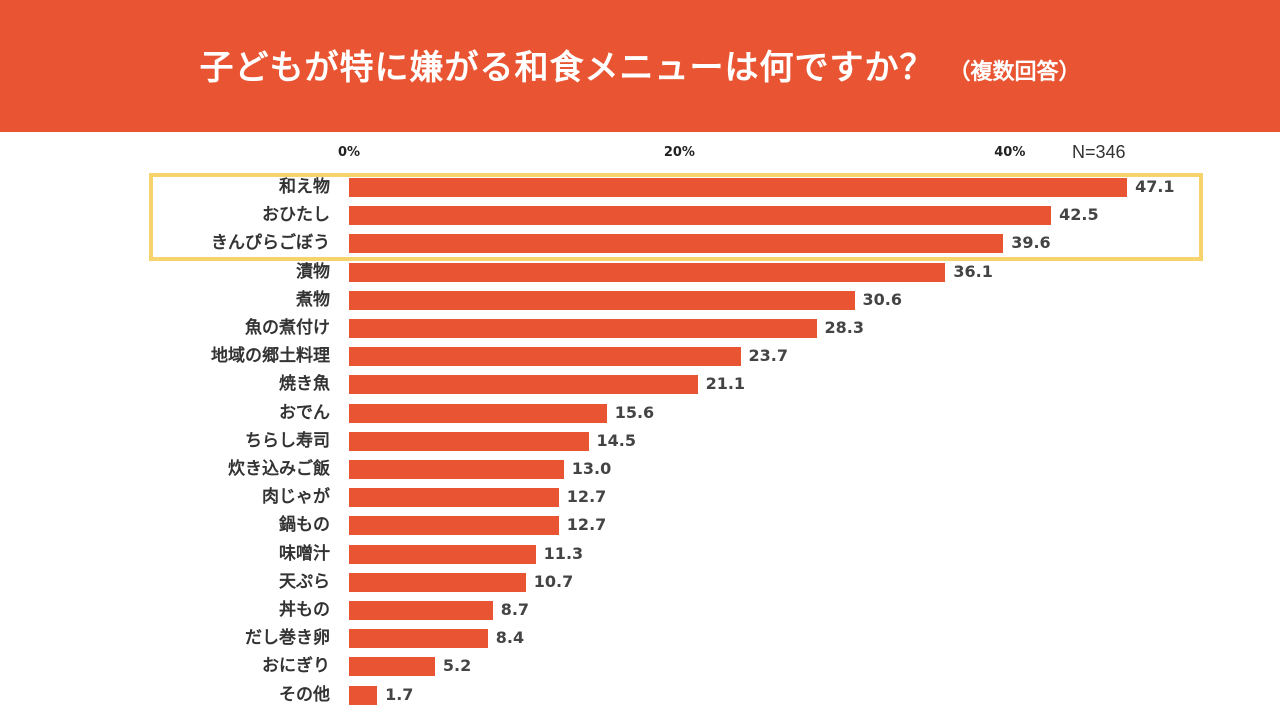  What do you see at coordinates (768, 356) in the screenshot?
I see `value-label: 23.7` at bounding box center [768, 356].